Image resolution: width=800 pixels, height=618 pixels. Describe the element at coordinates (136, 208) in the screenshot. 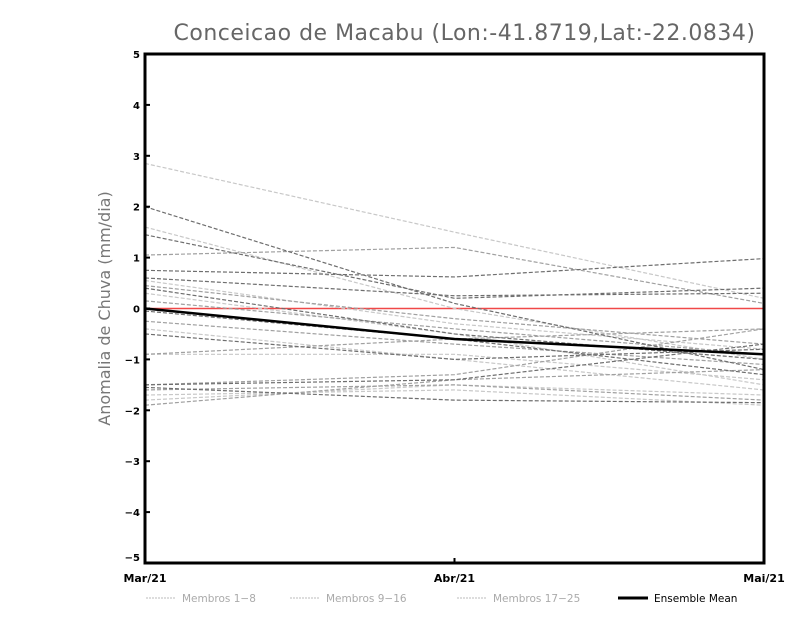

I see `y-tick-label: 2` at that location.